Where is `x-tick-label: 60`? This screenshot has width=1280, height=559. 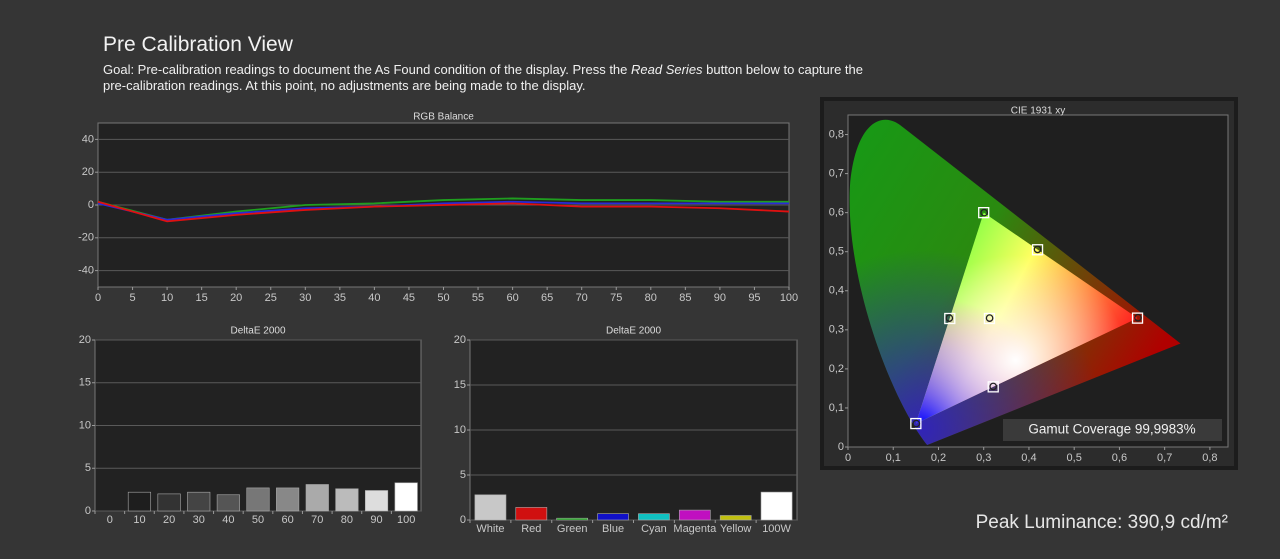
x-tick-label: 60 is located at coordinates (288, 520).